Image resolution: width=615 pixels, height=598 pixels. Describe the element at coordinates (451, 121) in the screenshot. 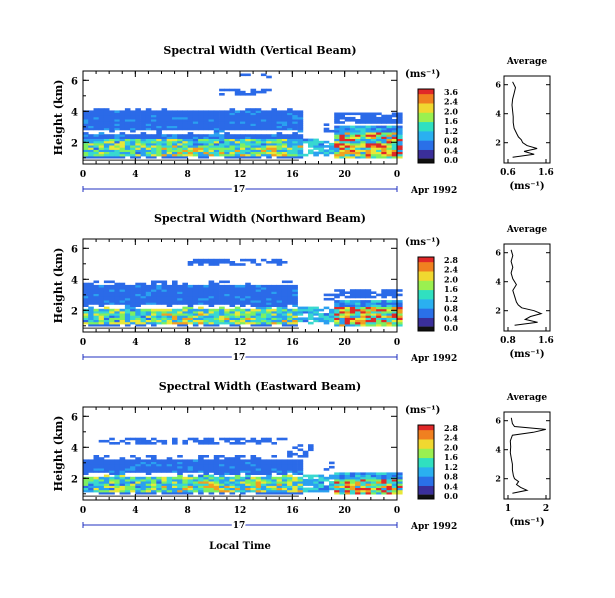

I see `colorbar-tick-label: 1.6` at that location.